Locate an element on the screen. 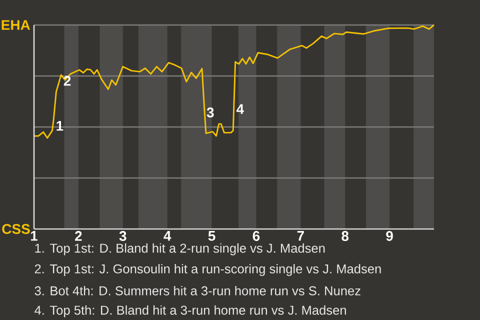 The height and width of the screenshot is (320, 480). x-tick-label: 8 is located at coordinates (345, 236).